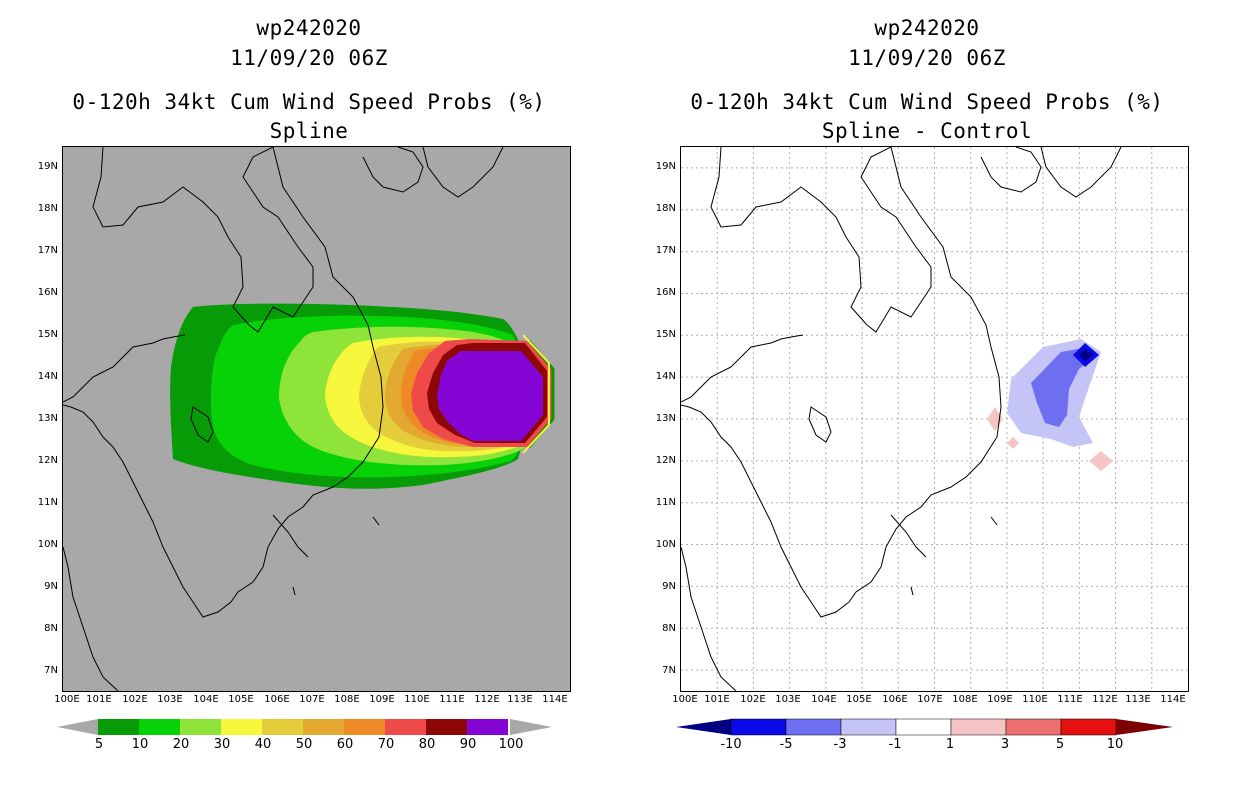  Describe the element at coordinates (468, 744) in the screenshot. I see `colorbar-label: 90` at that location.